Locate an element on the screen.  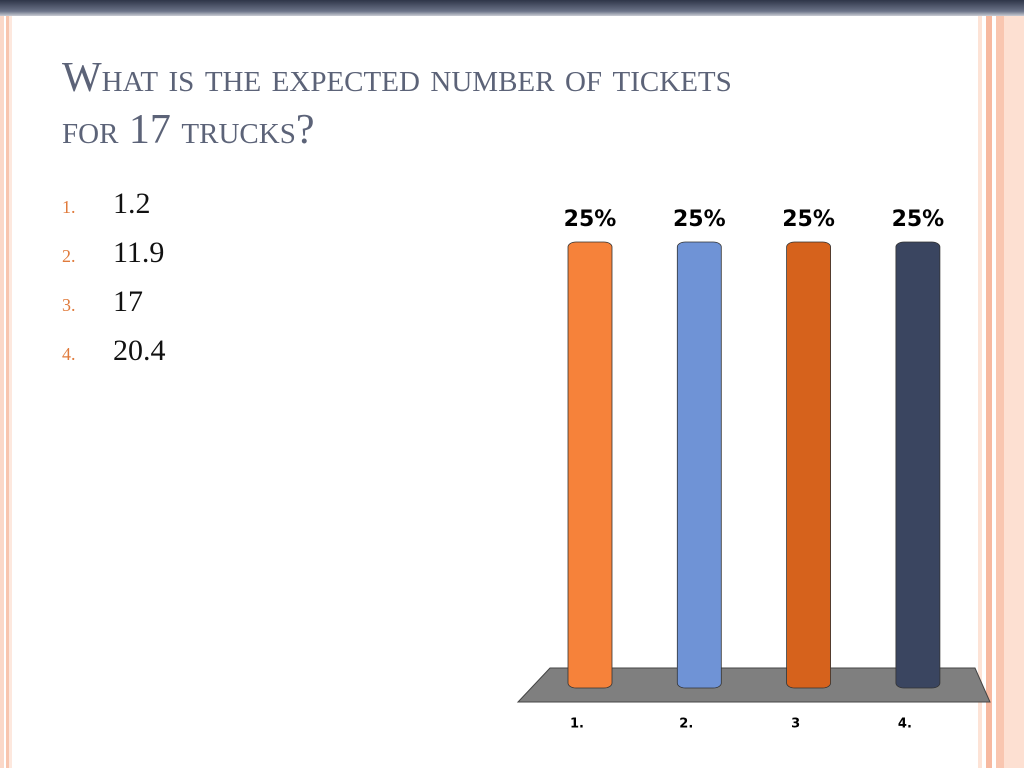
answer-item: 1. 1.2 is located at coordinates (106, 204).